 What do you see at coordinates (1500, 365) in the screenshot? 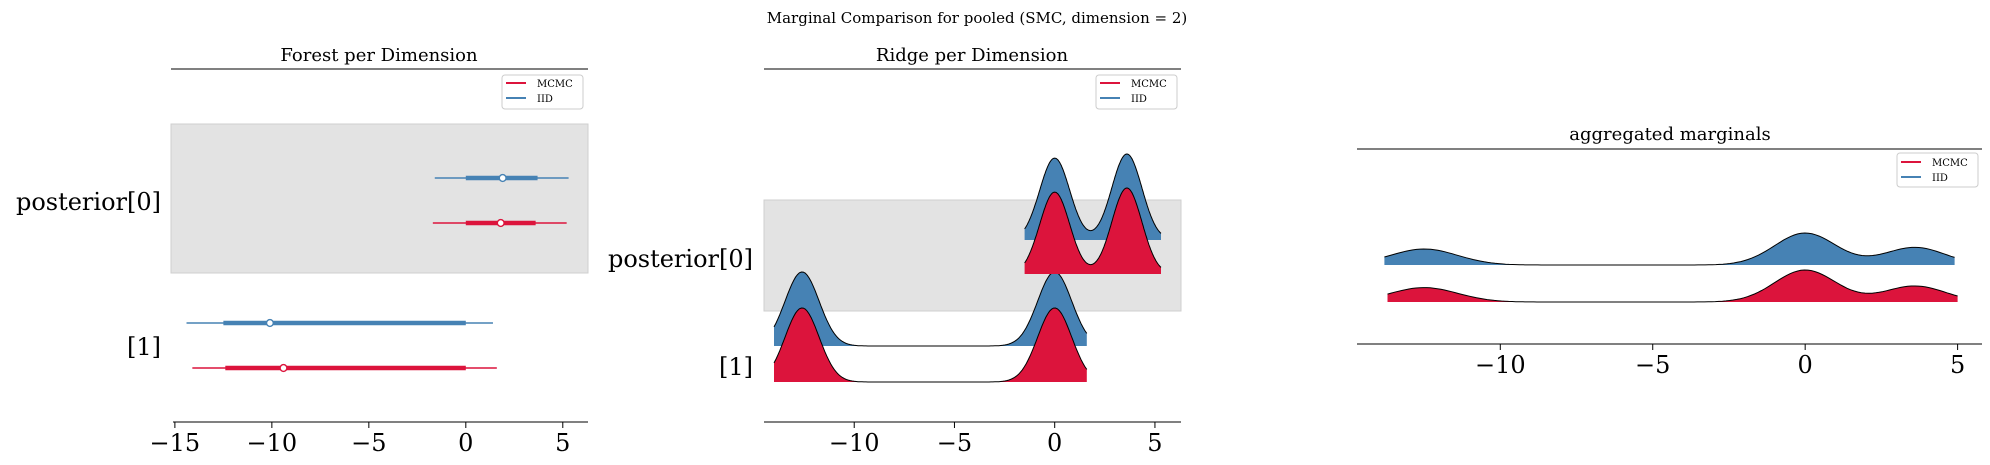
I see `aggregated-xtick-label: −10` at bounding box center [1500, 365].